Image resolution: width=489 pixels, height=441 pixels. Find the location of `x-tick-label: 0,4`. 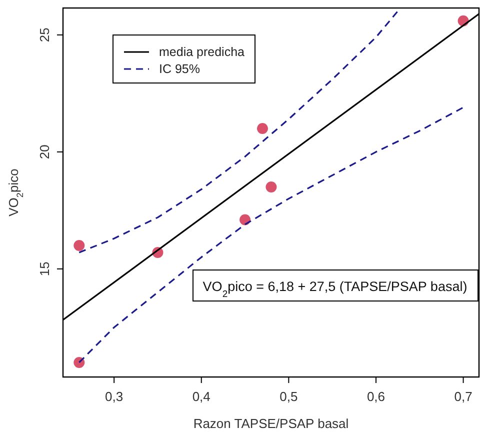

x-tick-label: 0,4 is located at coordinates (201, 396).